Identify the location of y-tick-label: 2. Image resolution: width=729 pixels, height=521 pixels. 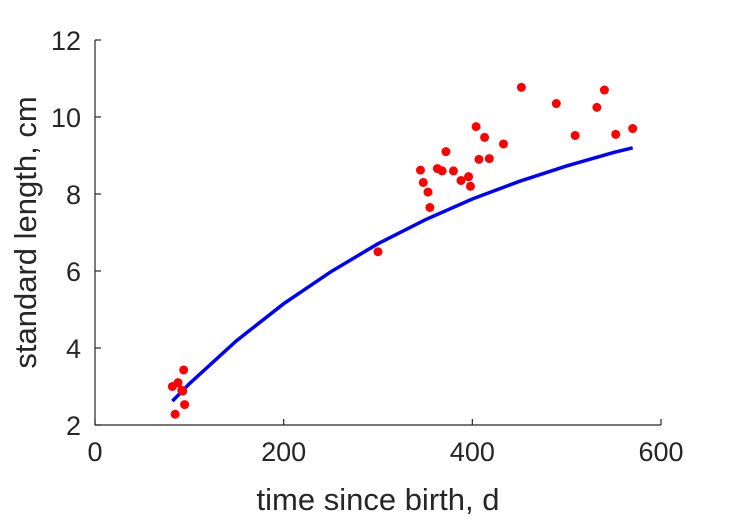
(73, 426).